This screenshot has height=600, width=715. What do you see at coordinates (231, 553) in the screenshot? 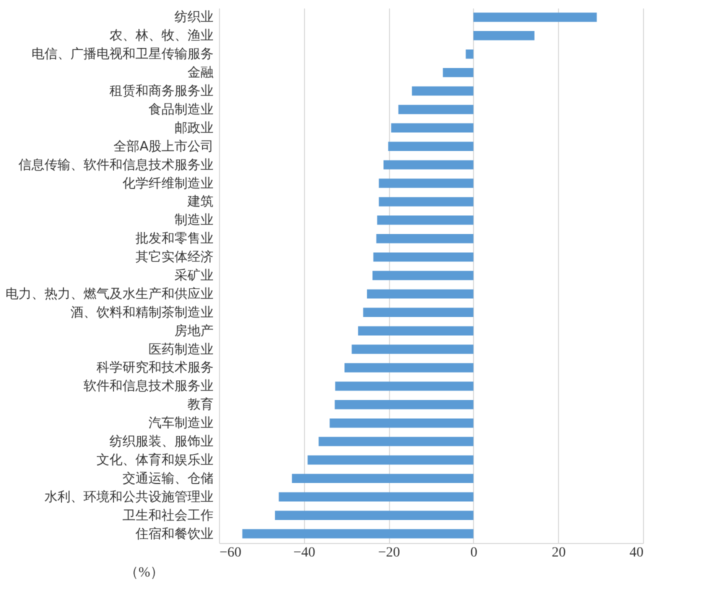
I see `x-tick-label: −60` at bounding box center [231, 553].